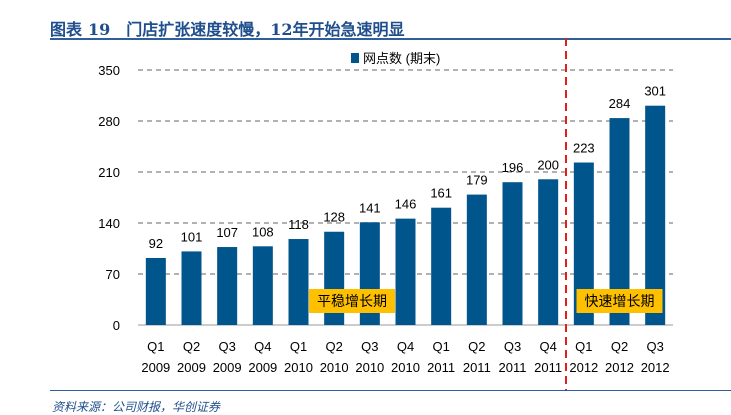 The image size is (731, 415). Describe the element at coordinates (390, 39) in the screenshot. I see `title-rule` at that location.